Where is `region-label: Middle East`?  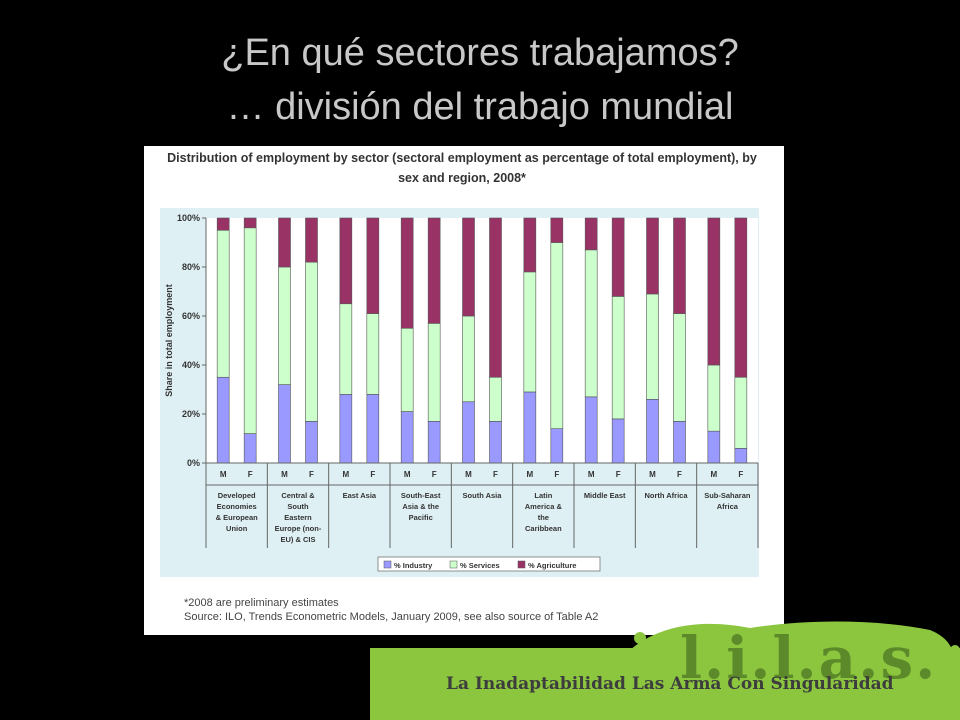 region-label: Middle East is located at coordinates (605, 495).